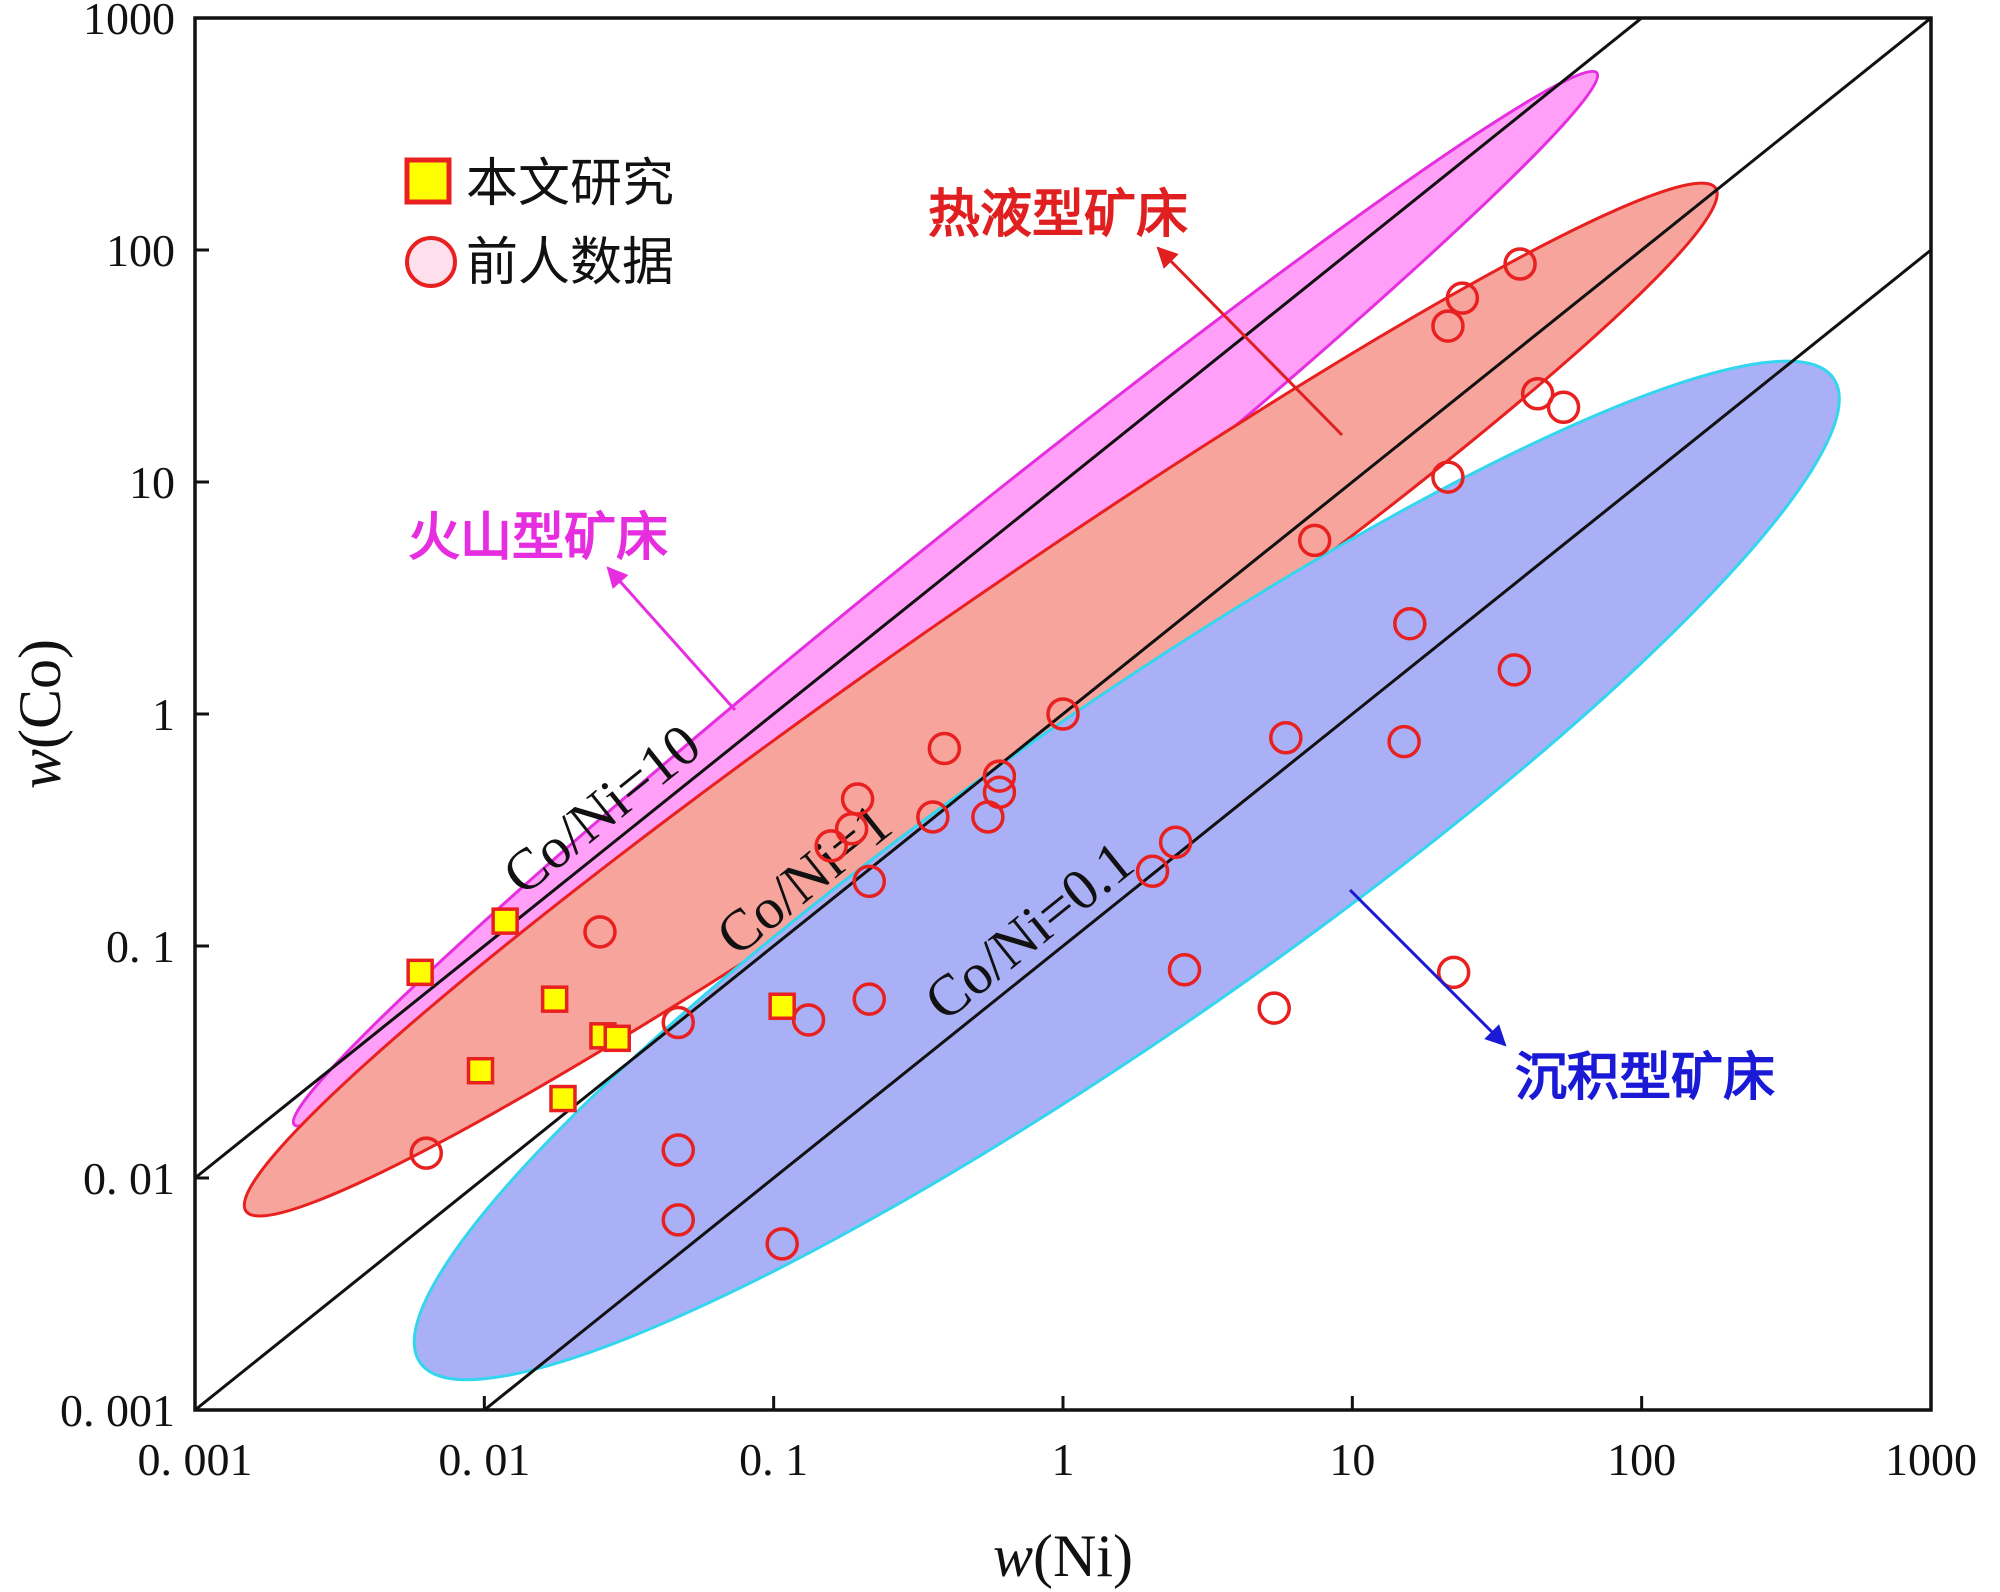 This screenshot has width=2000, height=1592. Describe the element at coordinates (117, 1410) in the screenshot. I see `y-tick-label-0: 0. 001` at that location.